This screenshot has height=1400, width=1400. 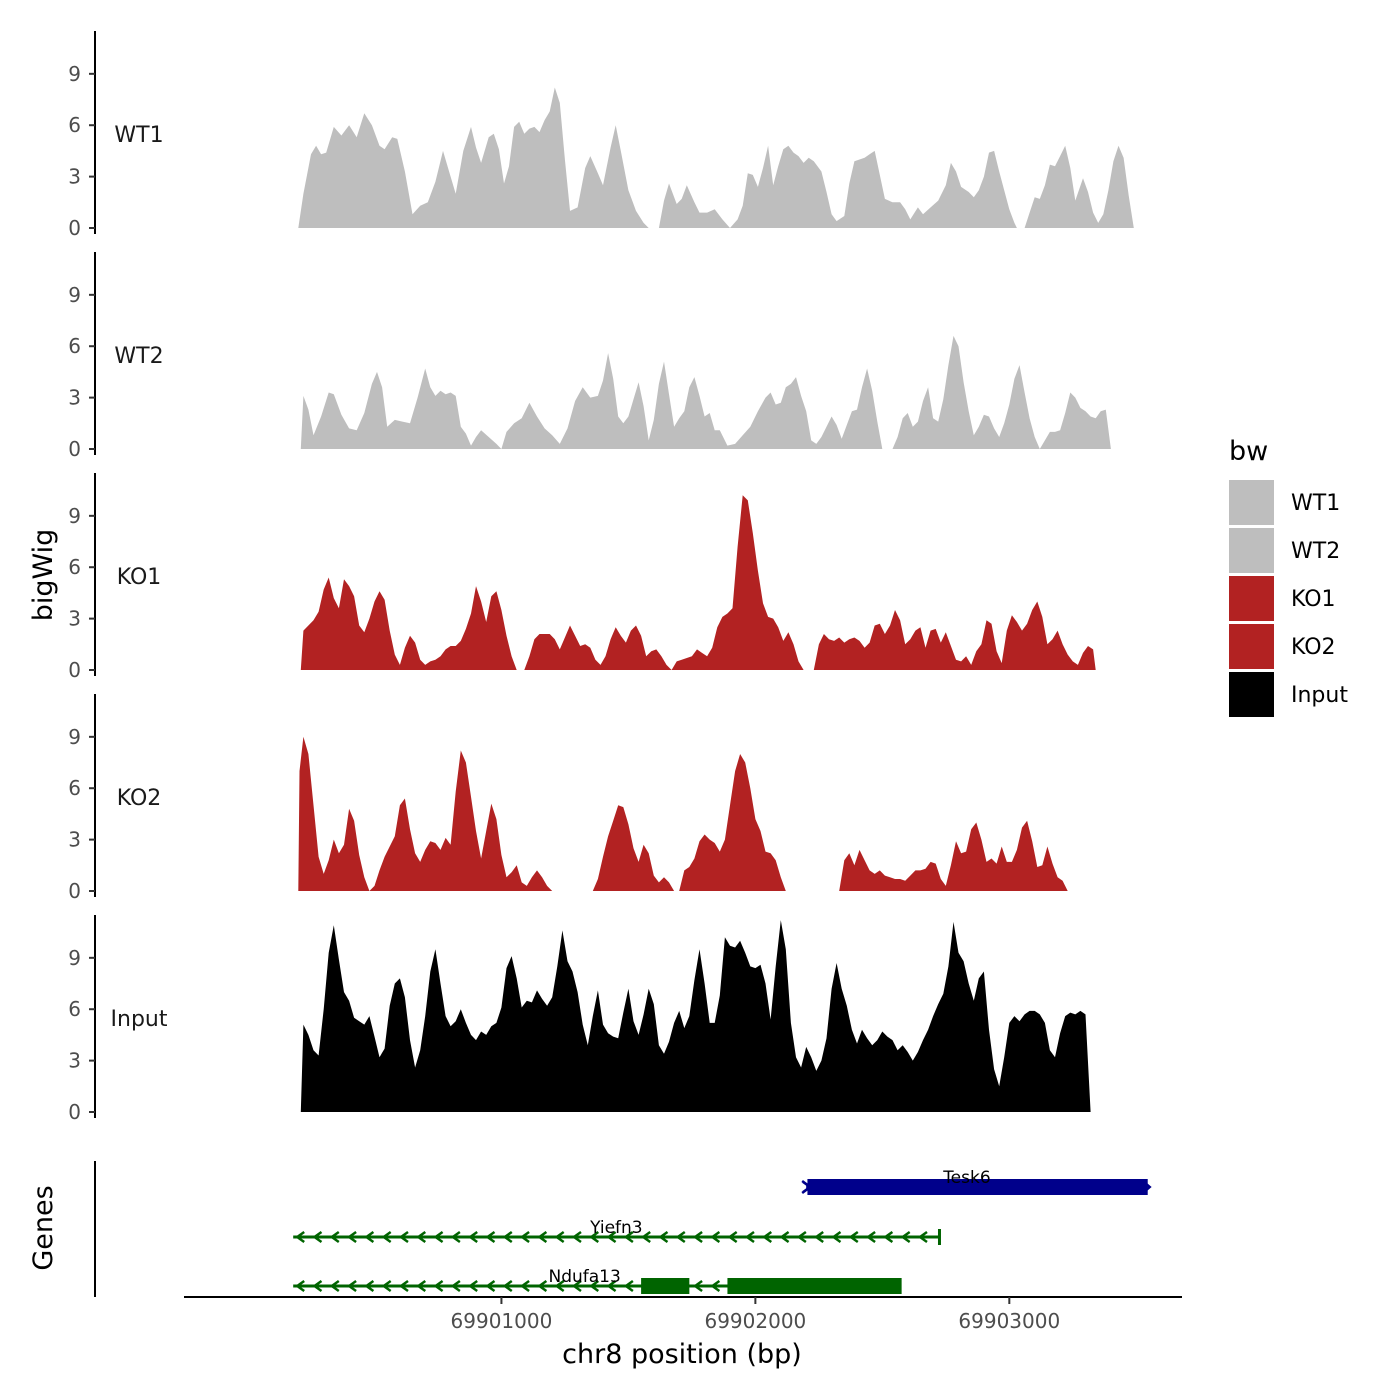 What do you see at coordinates (139, 798) in the screenshot?
I see `track-label-ko2: KO2` at bounding box center [139, 798].